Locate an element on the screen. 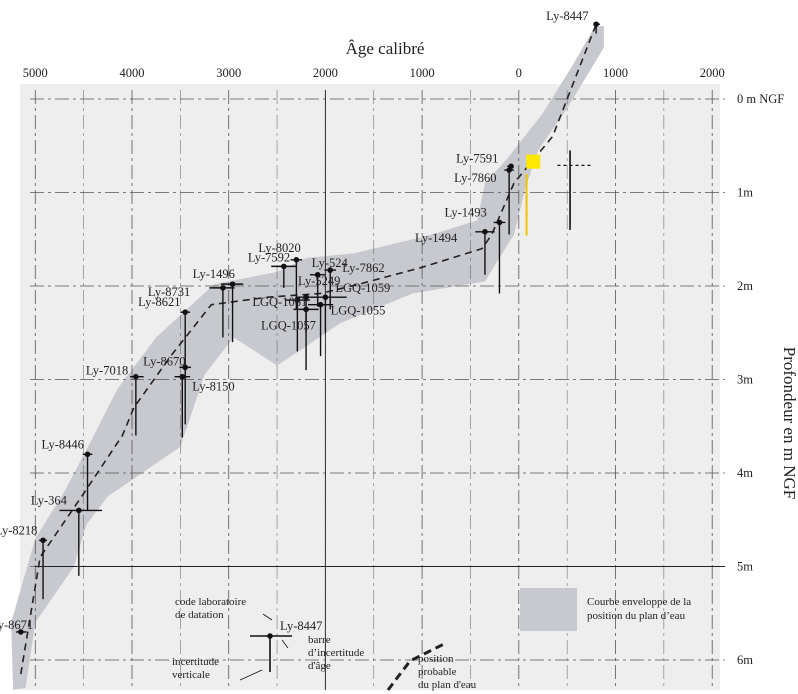  sample-label: Ly-1493 is located at coordinates (465, 212).